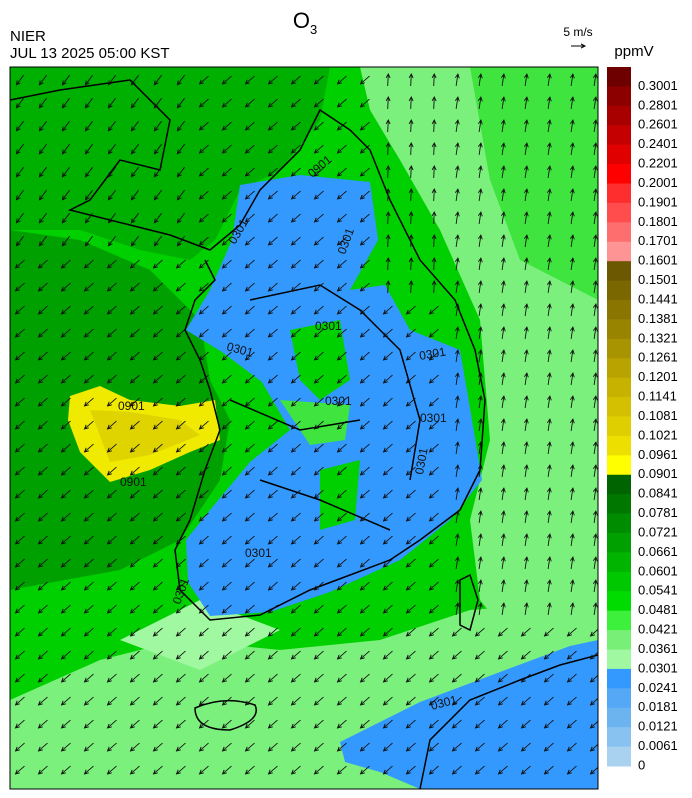 The width and height of the screenshot is (692, 798). I want to click on wind-scale-arrow, so click(579, 46).